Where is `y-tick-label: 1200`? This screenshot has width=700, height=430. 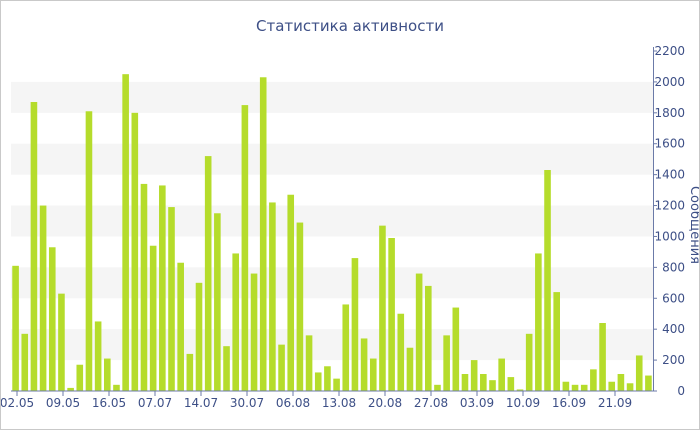
y-tick-label: 1200 is located at coordinates (669, 206).